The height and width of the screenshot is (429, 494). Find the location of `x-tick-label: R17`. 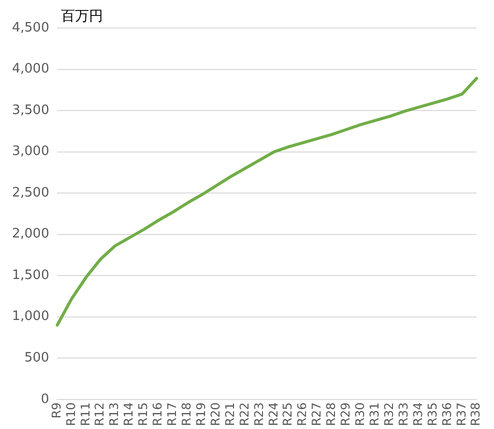

x-tick-label: R17 is located at coordinates (172, 414).